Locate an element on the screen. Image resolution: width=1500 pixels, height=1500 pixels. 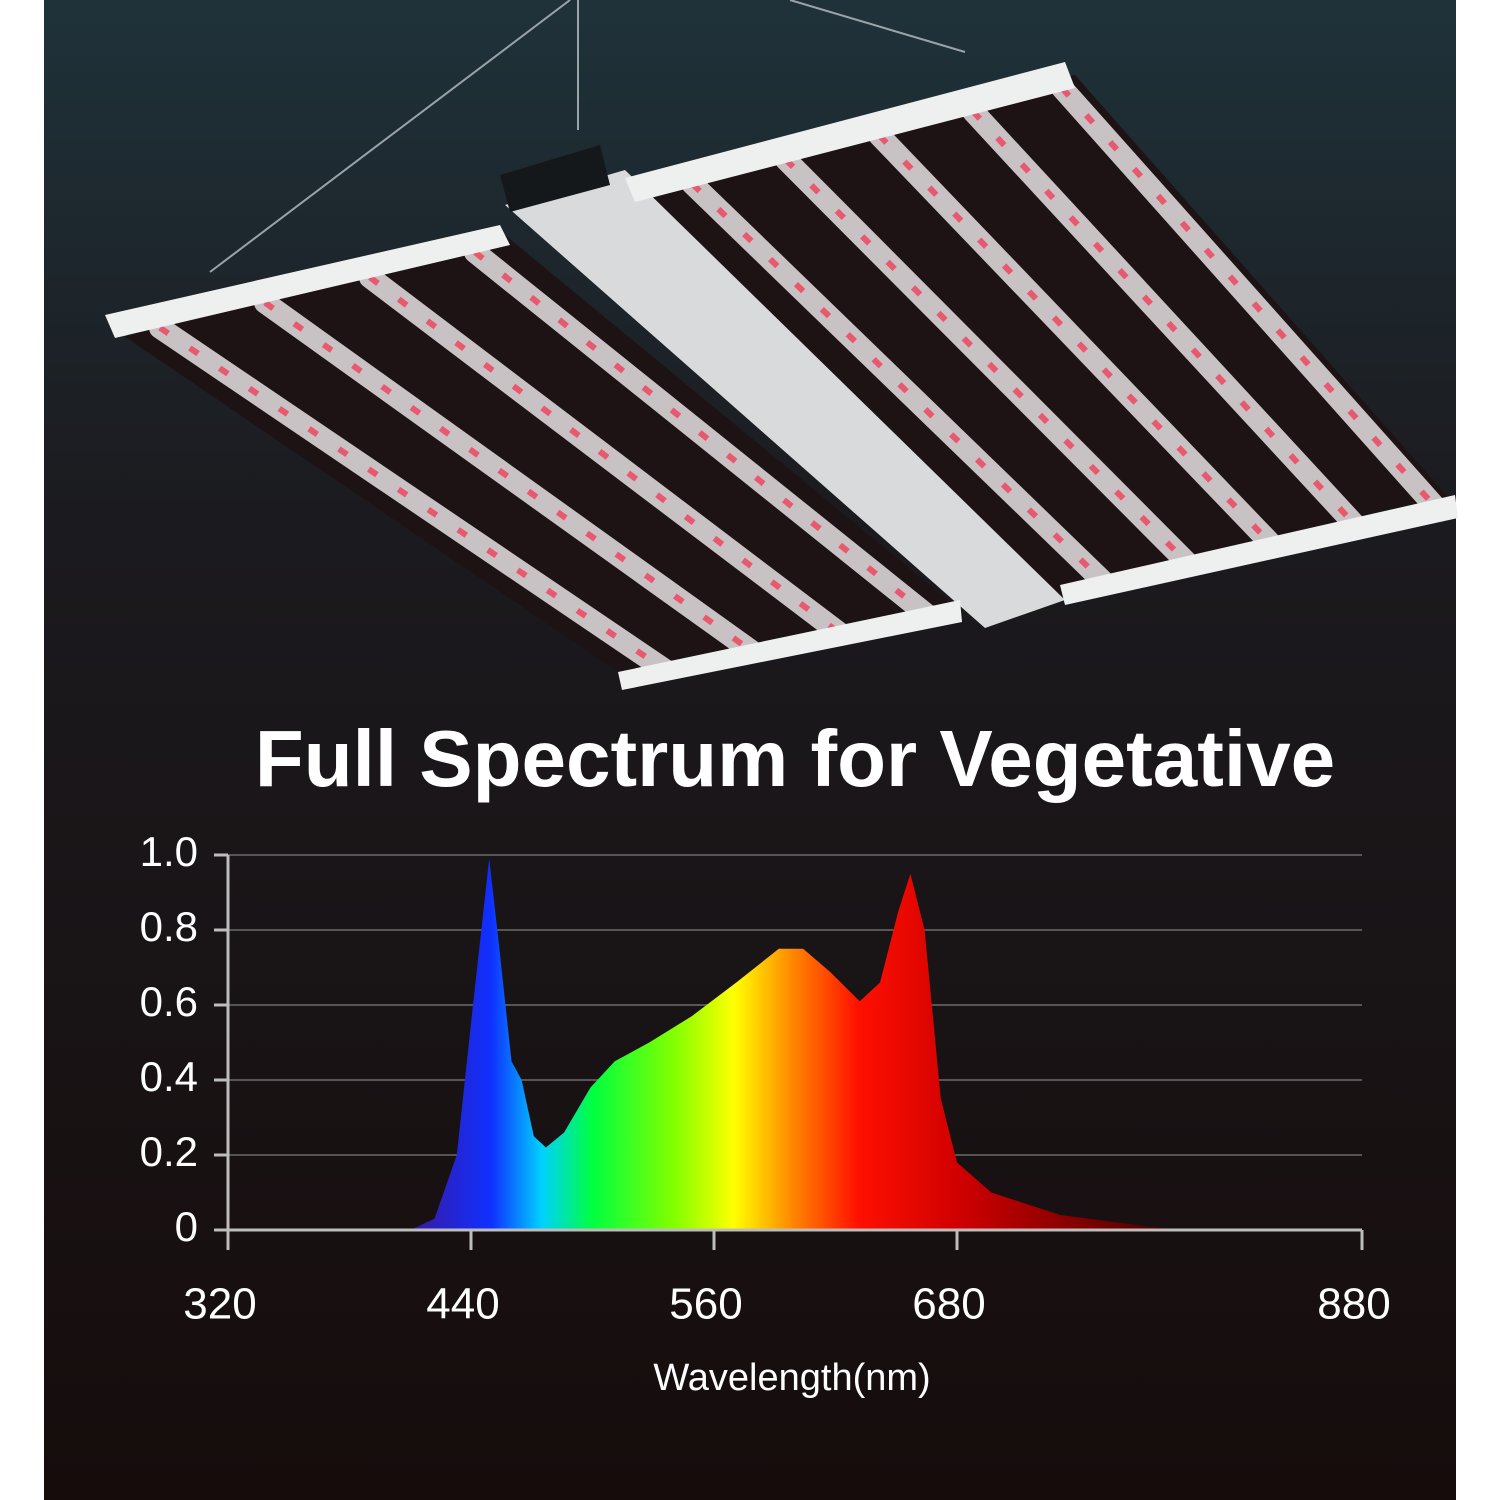
x-tick-label: 440 is located at coordinates (462, 1304).